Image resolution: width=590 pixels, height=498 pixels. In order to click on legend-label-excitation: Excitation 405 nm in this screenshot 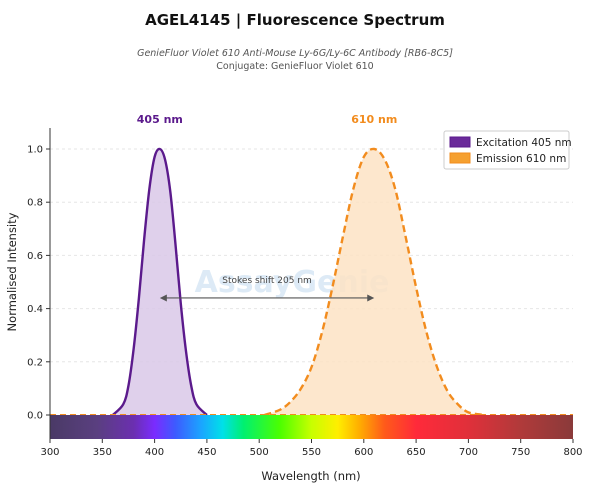, I will do `click(524, 143)`.